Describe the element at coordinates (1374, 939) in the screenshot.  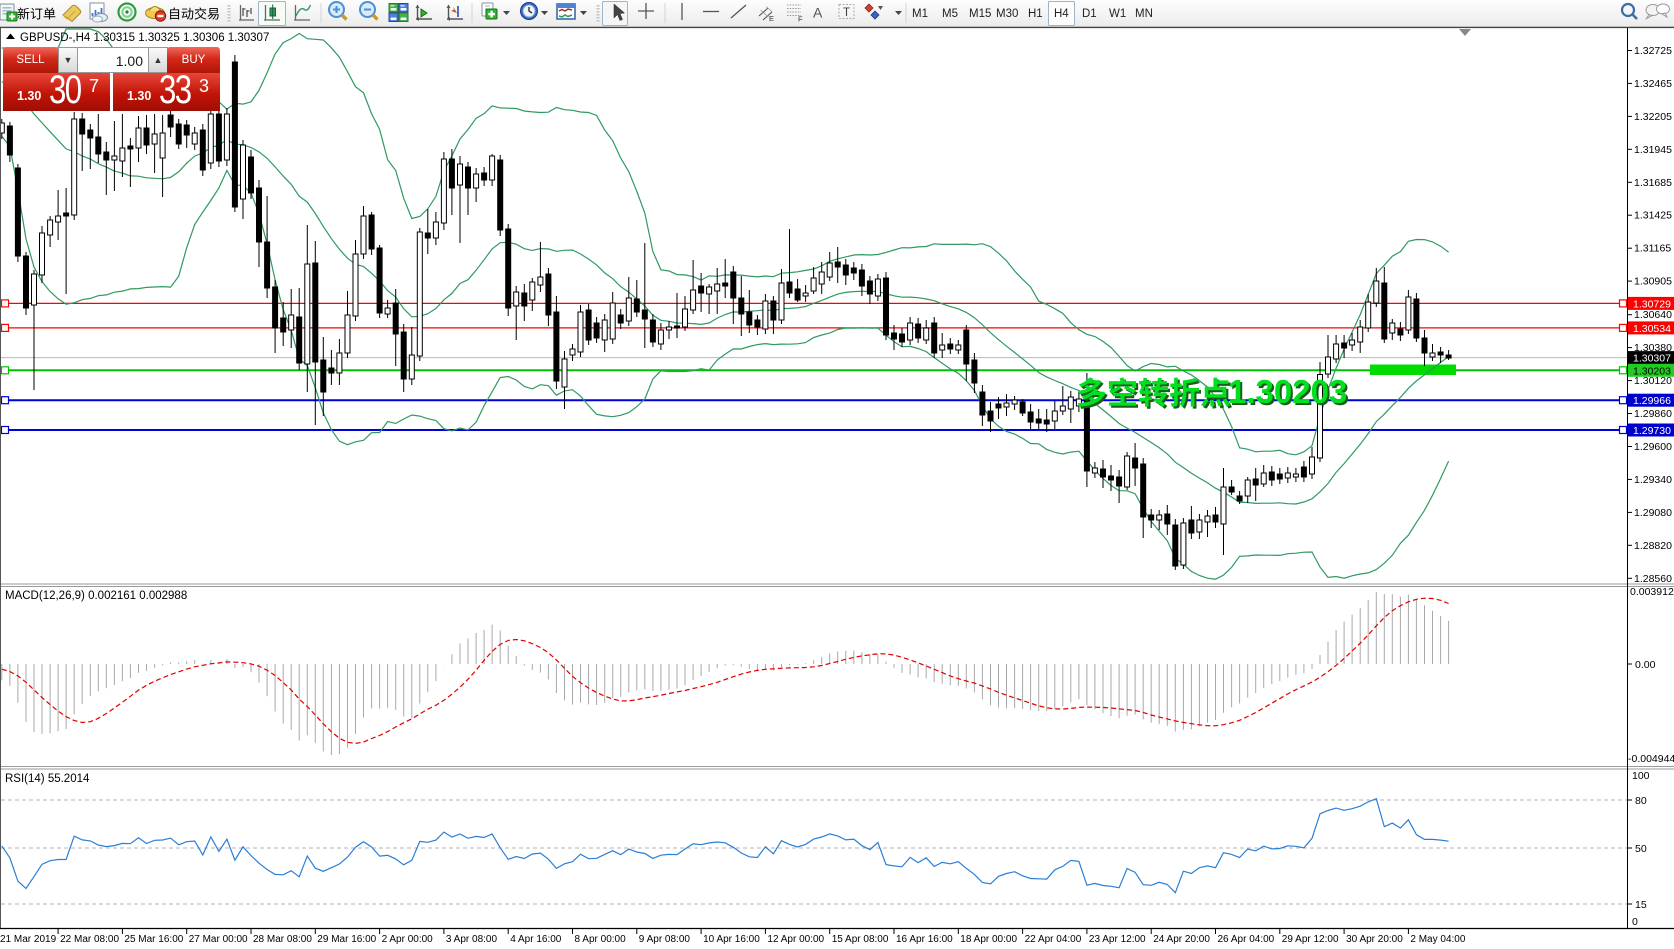
I see `svg-text: 30 Apr 20:00` at that location.